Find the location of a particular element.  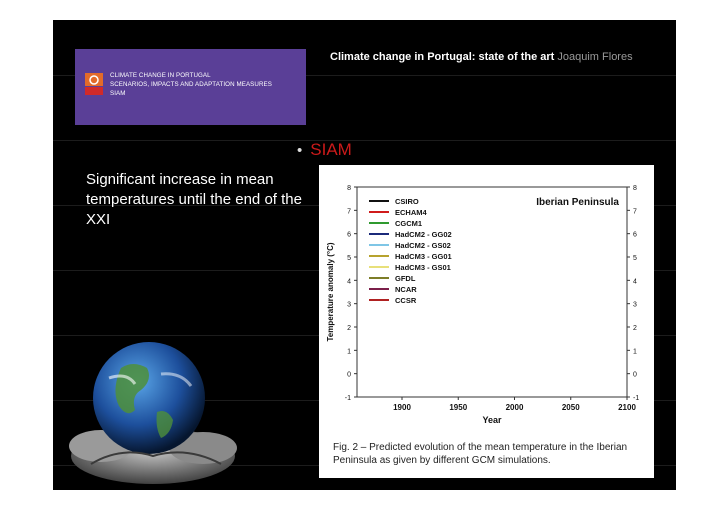

y-tick-label: 2 is located at coordinates (349, 328).